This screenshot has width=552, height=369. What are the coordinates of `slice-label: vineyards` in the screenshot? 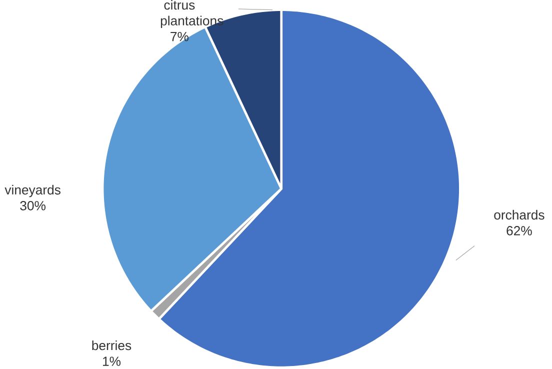 It's located at (32, 191).